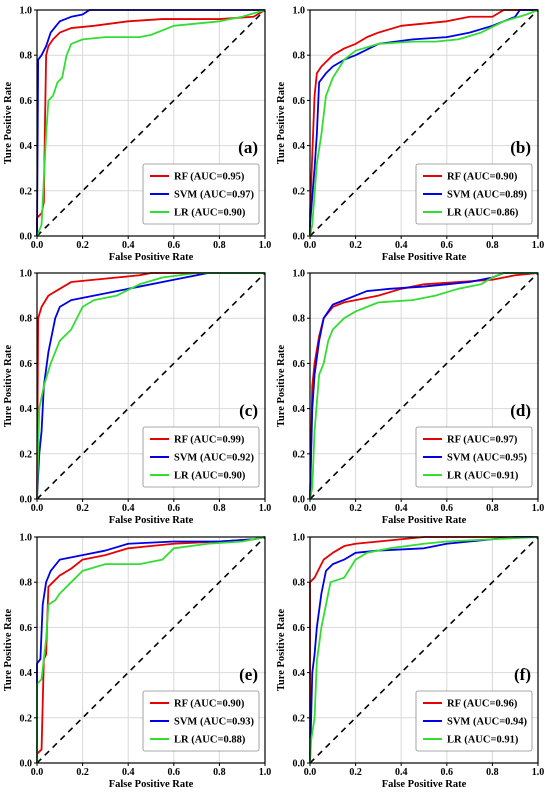 This screenshot has height=794, width=550. I want to click on legend: RF (AUC=0.96) SVM (AUC=0.94) LR (AUC=0.91), so click(474, 721).